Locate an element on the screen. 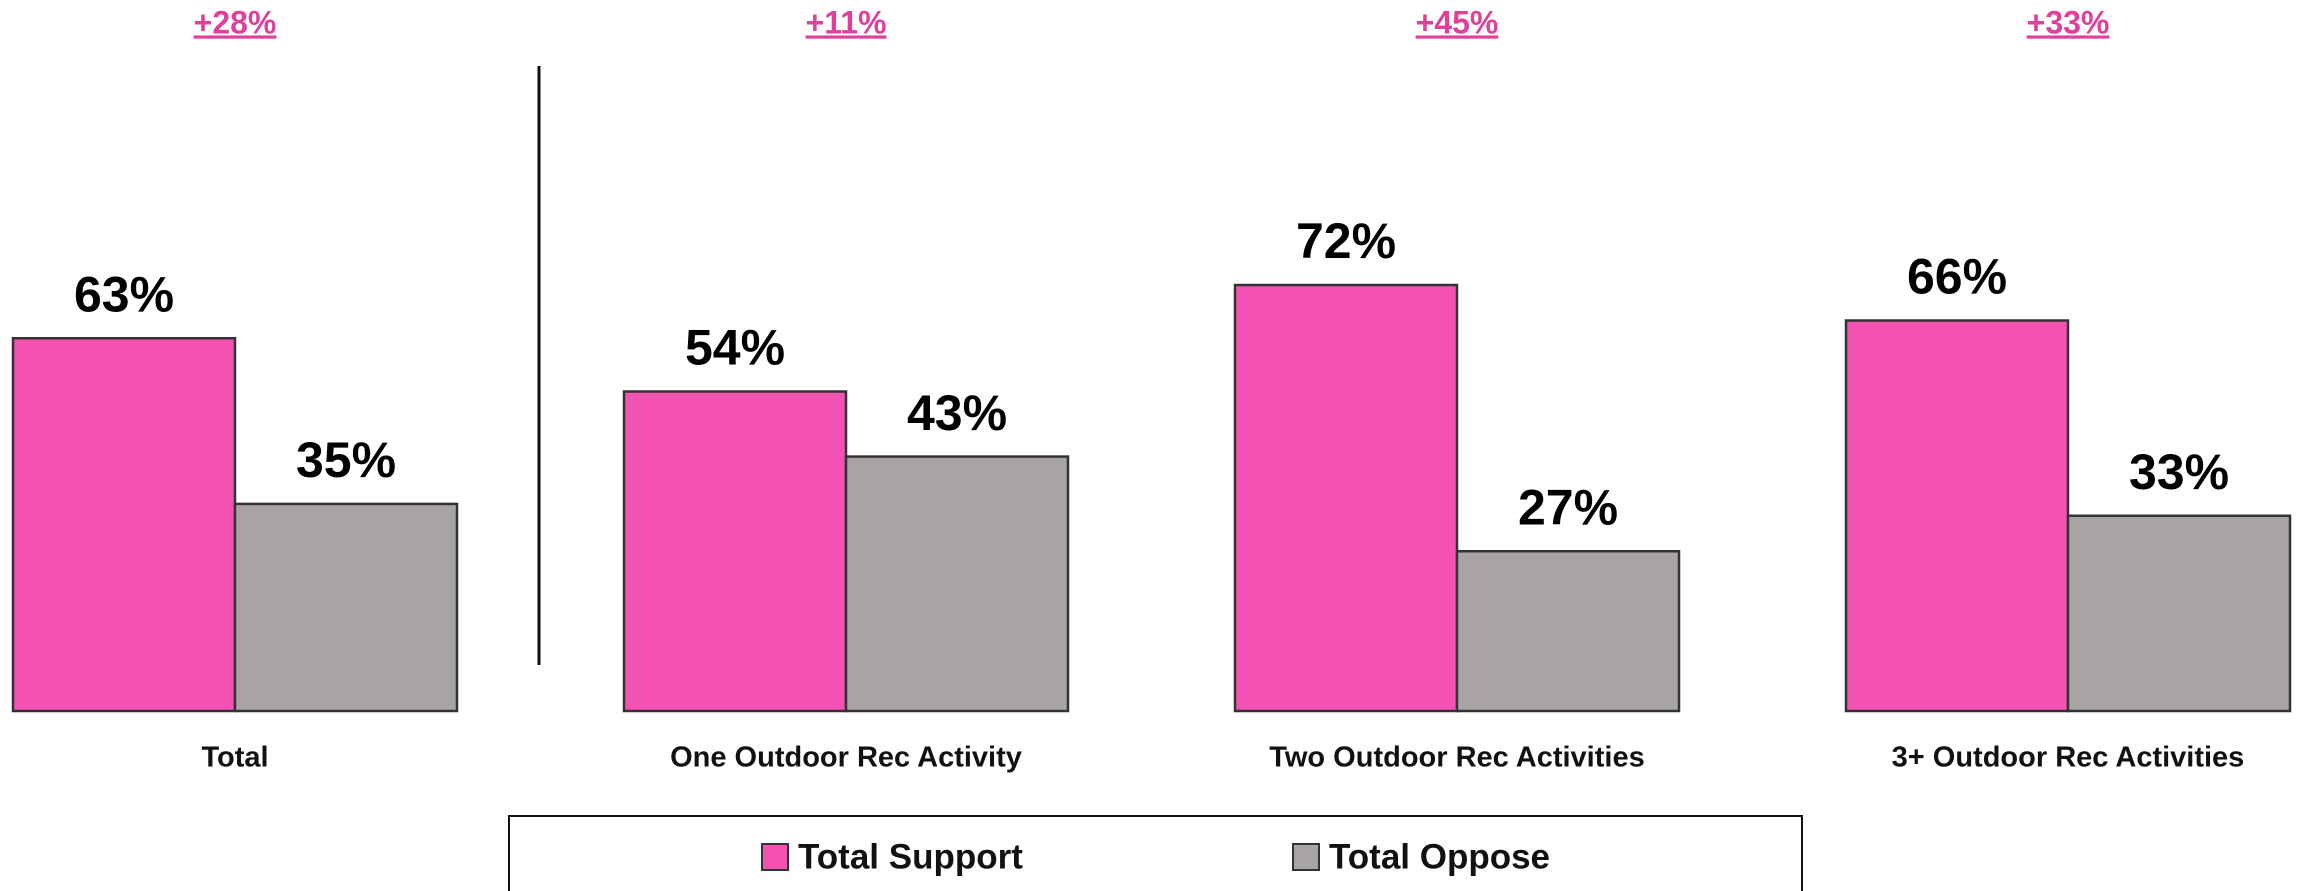 The image size is (2303, 891). value-label: 72% is located at coordinates (1346, 241).